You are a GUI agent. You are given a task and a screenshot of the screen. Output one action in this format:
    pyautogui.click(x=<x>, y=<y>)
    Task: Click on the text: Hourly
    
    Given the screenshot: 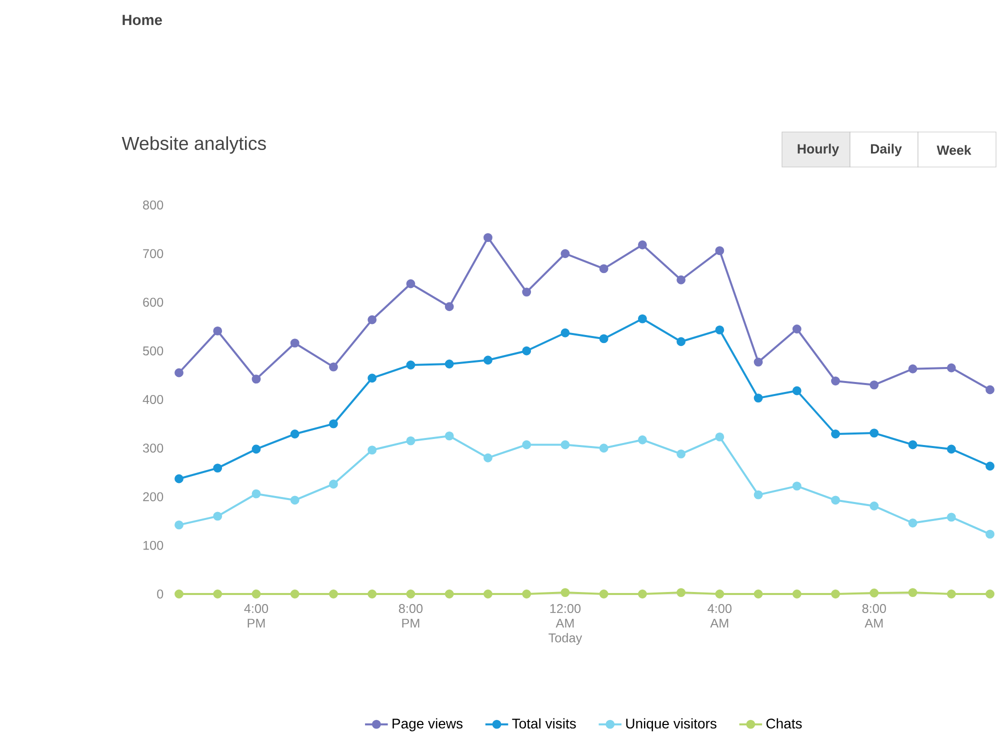 What is the action you would take?
    pyautogui.click(x=819, y=150)
    